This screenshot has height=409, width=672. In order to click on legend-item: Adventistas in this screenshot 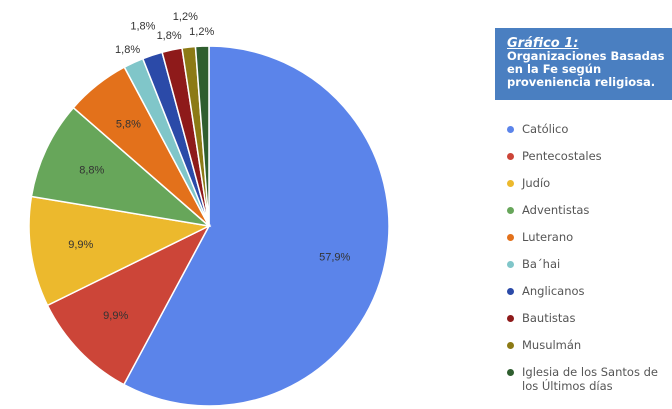, I will do `click(587, 216)`.